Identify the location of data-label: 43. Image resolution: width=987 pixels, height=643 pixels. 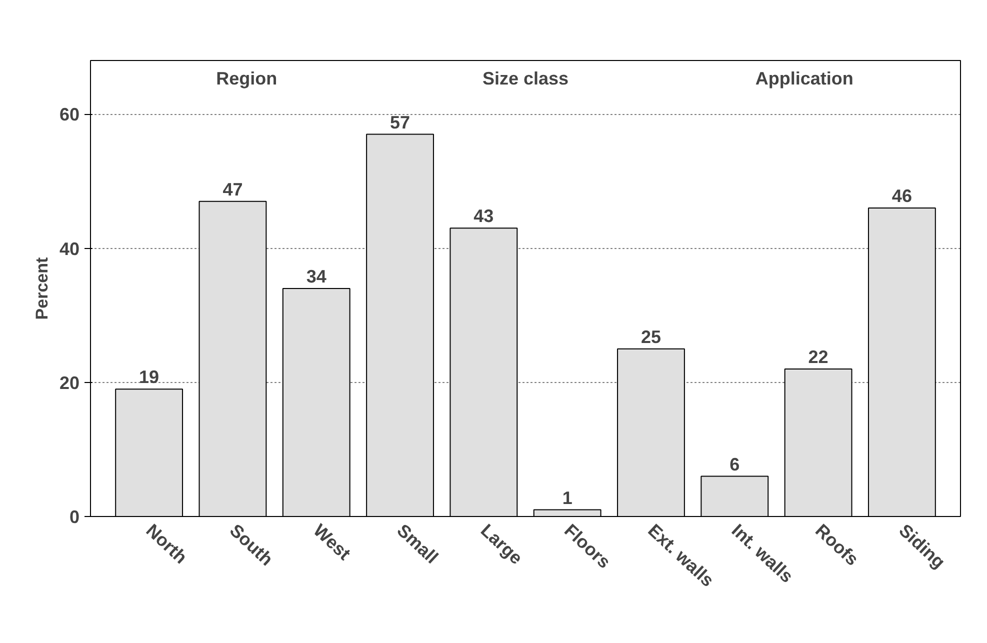
(484, 216).